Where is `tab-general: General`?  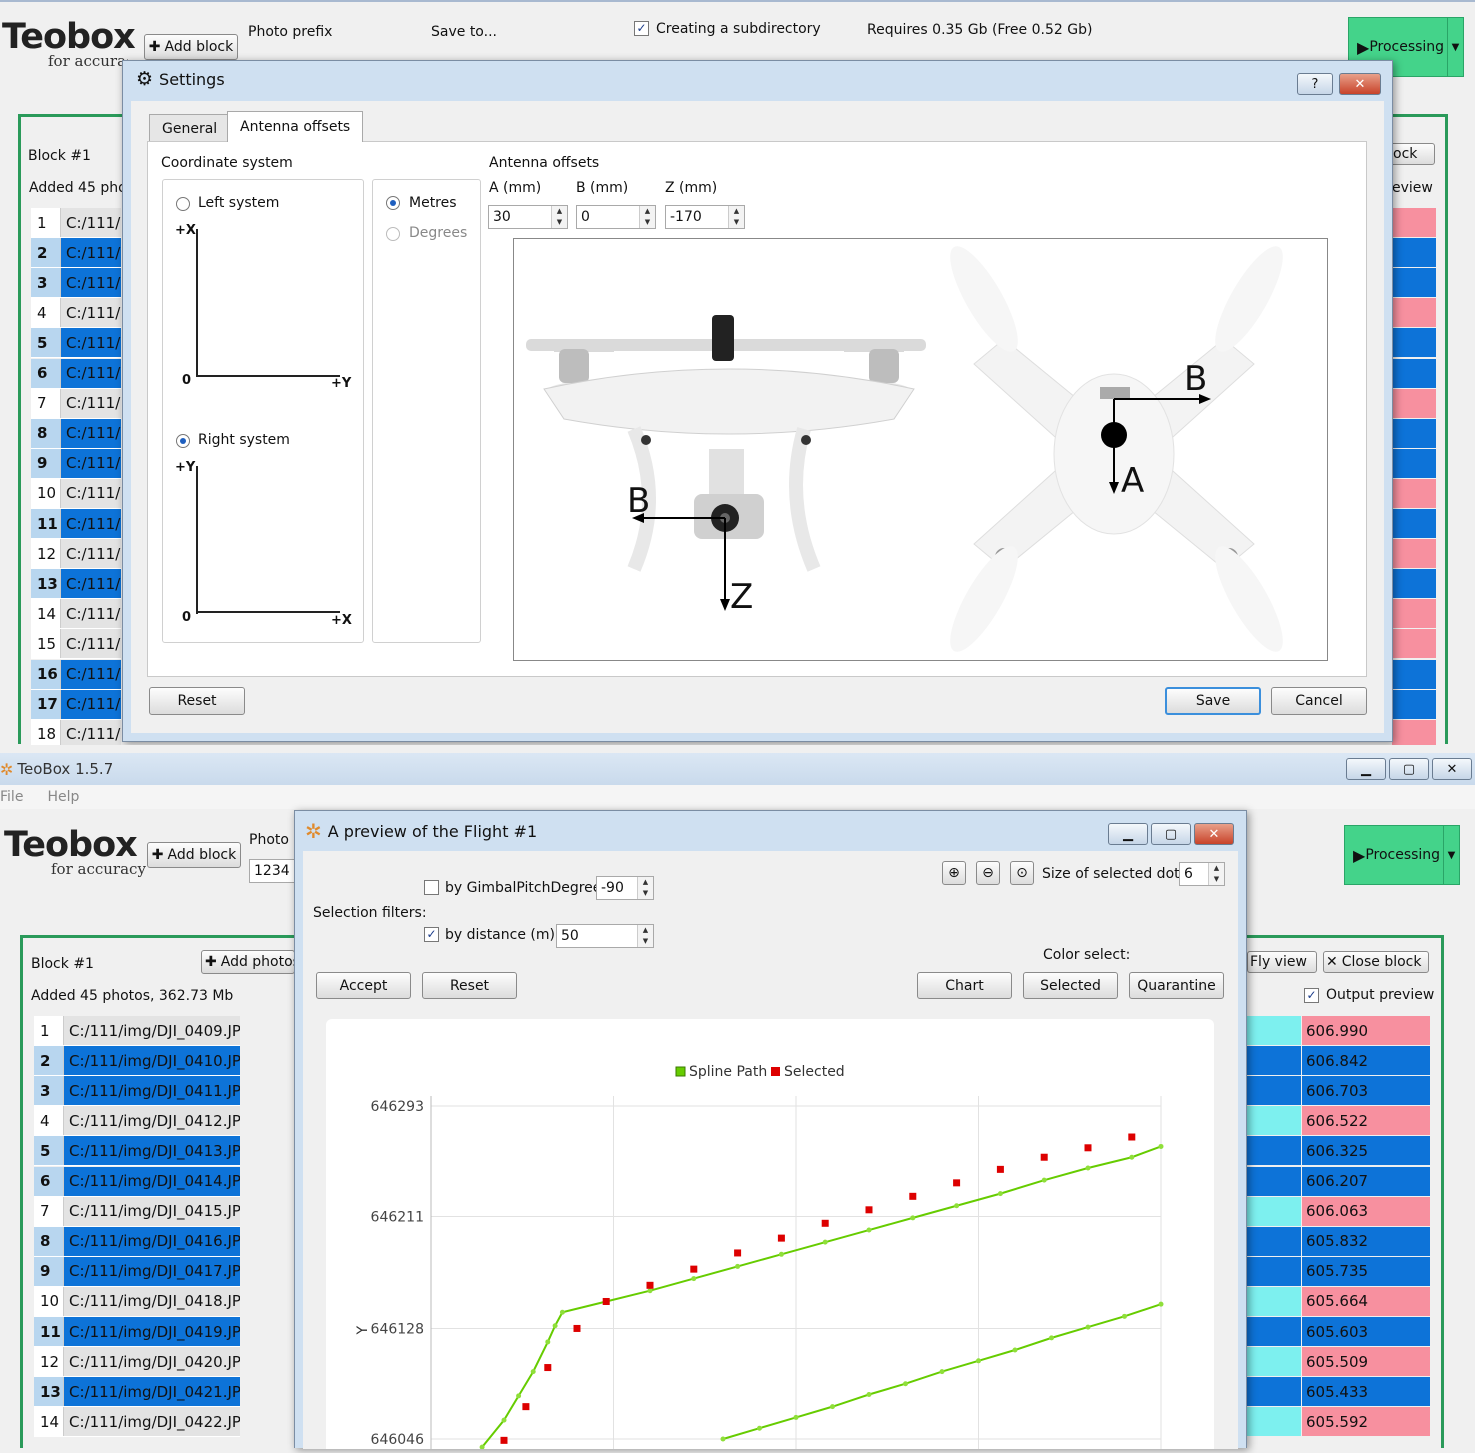
tab-general: General is located at coordinates (190, 128).